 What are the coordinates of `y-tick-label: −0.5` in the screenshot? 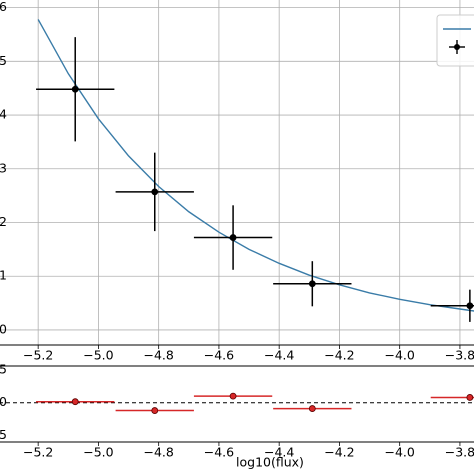 It's located at (3, 434).